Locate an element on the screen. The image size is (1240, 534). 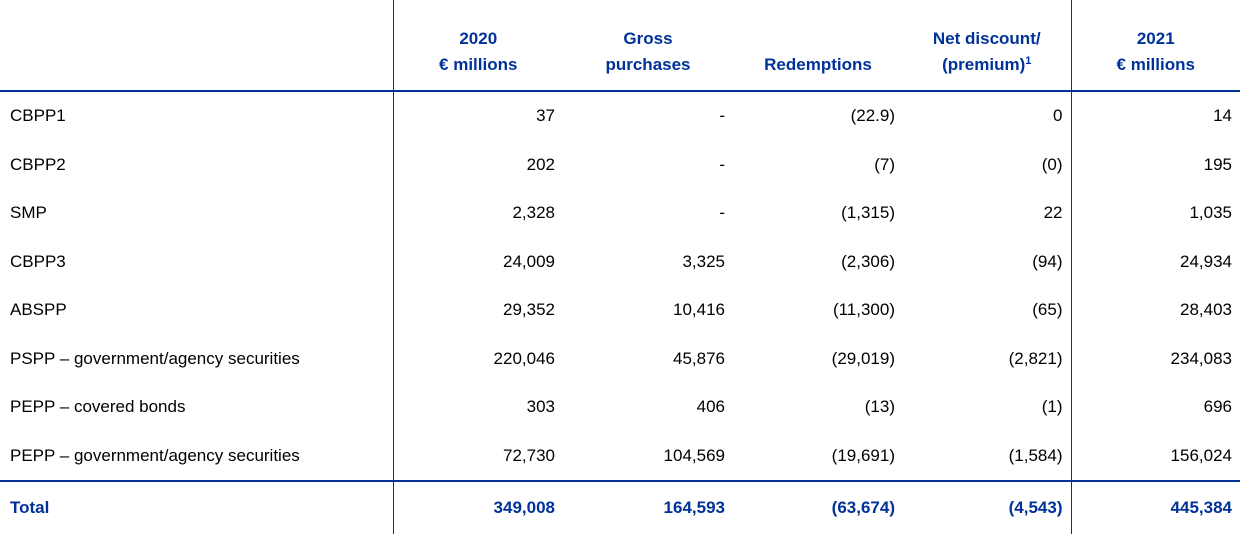
header-line: purchases is located at coordinates (648, 64).